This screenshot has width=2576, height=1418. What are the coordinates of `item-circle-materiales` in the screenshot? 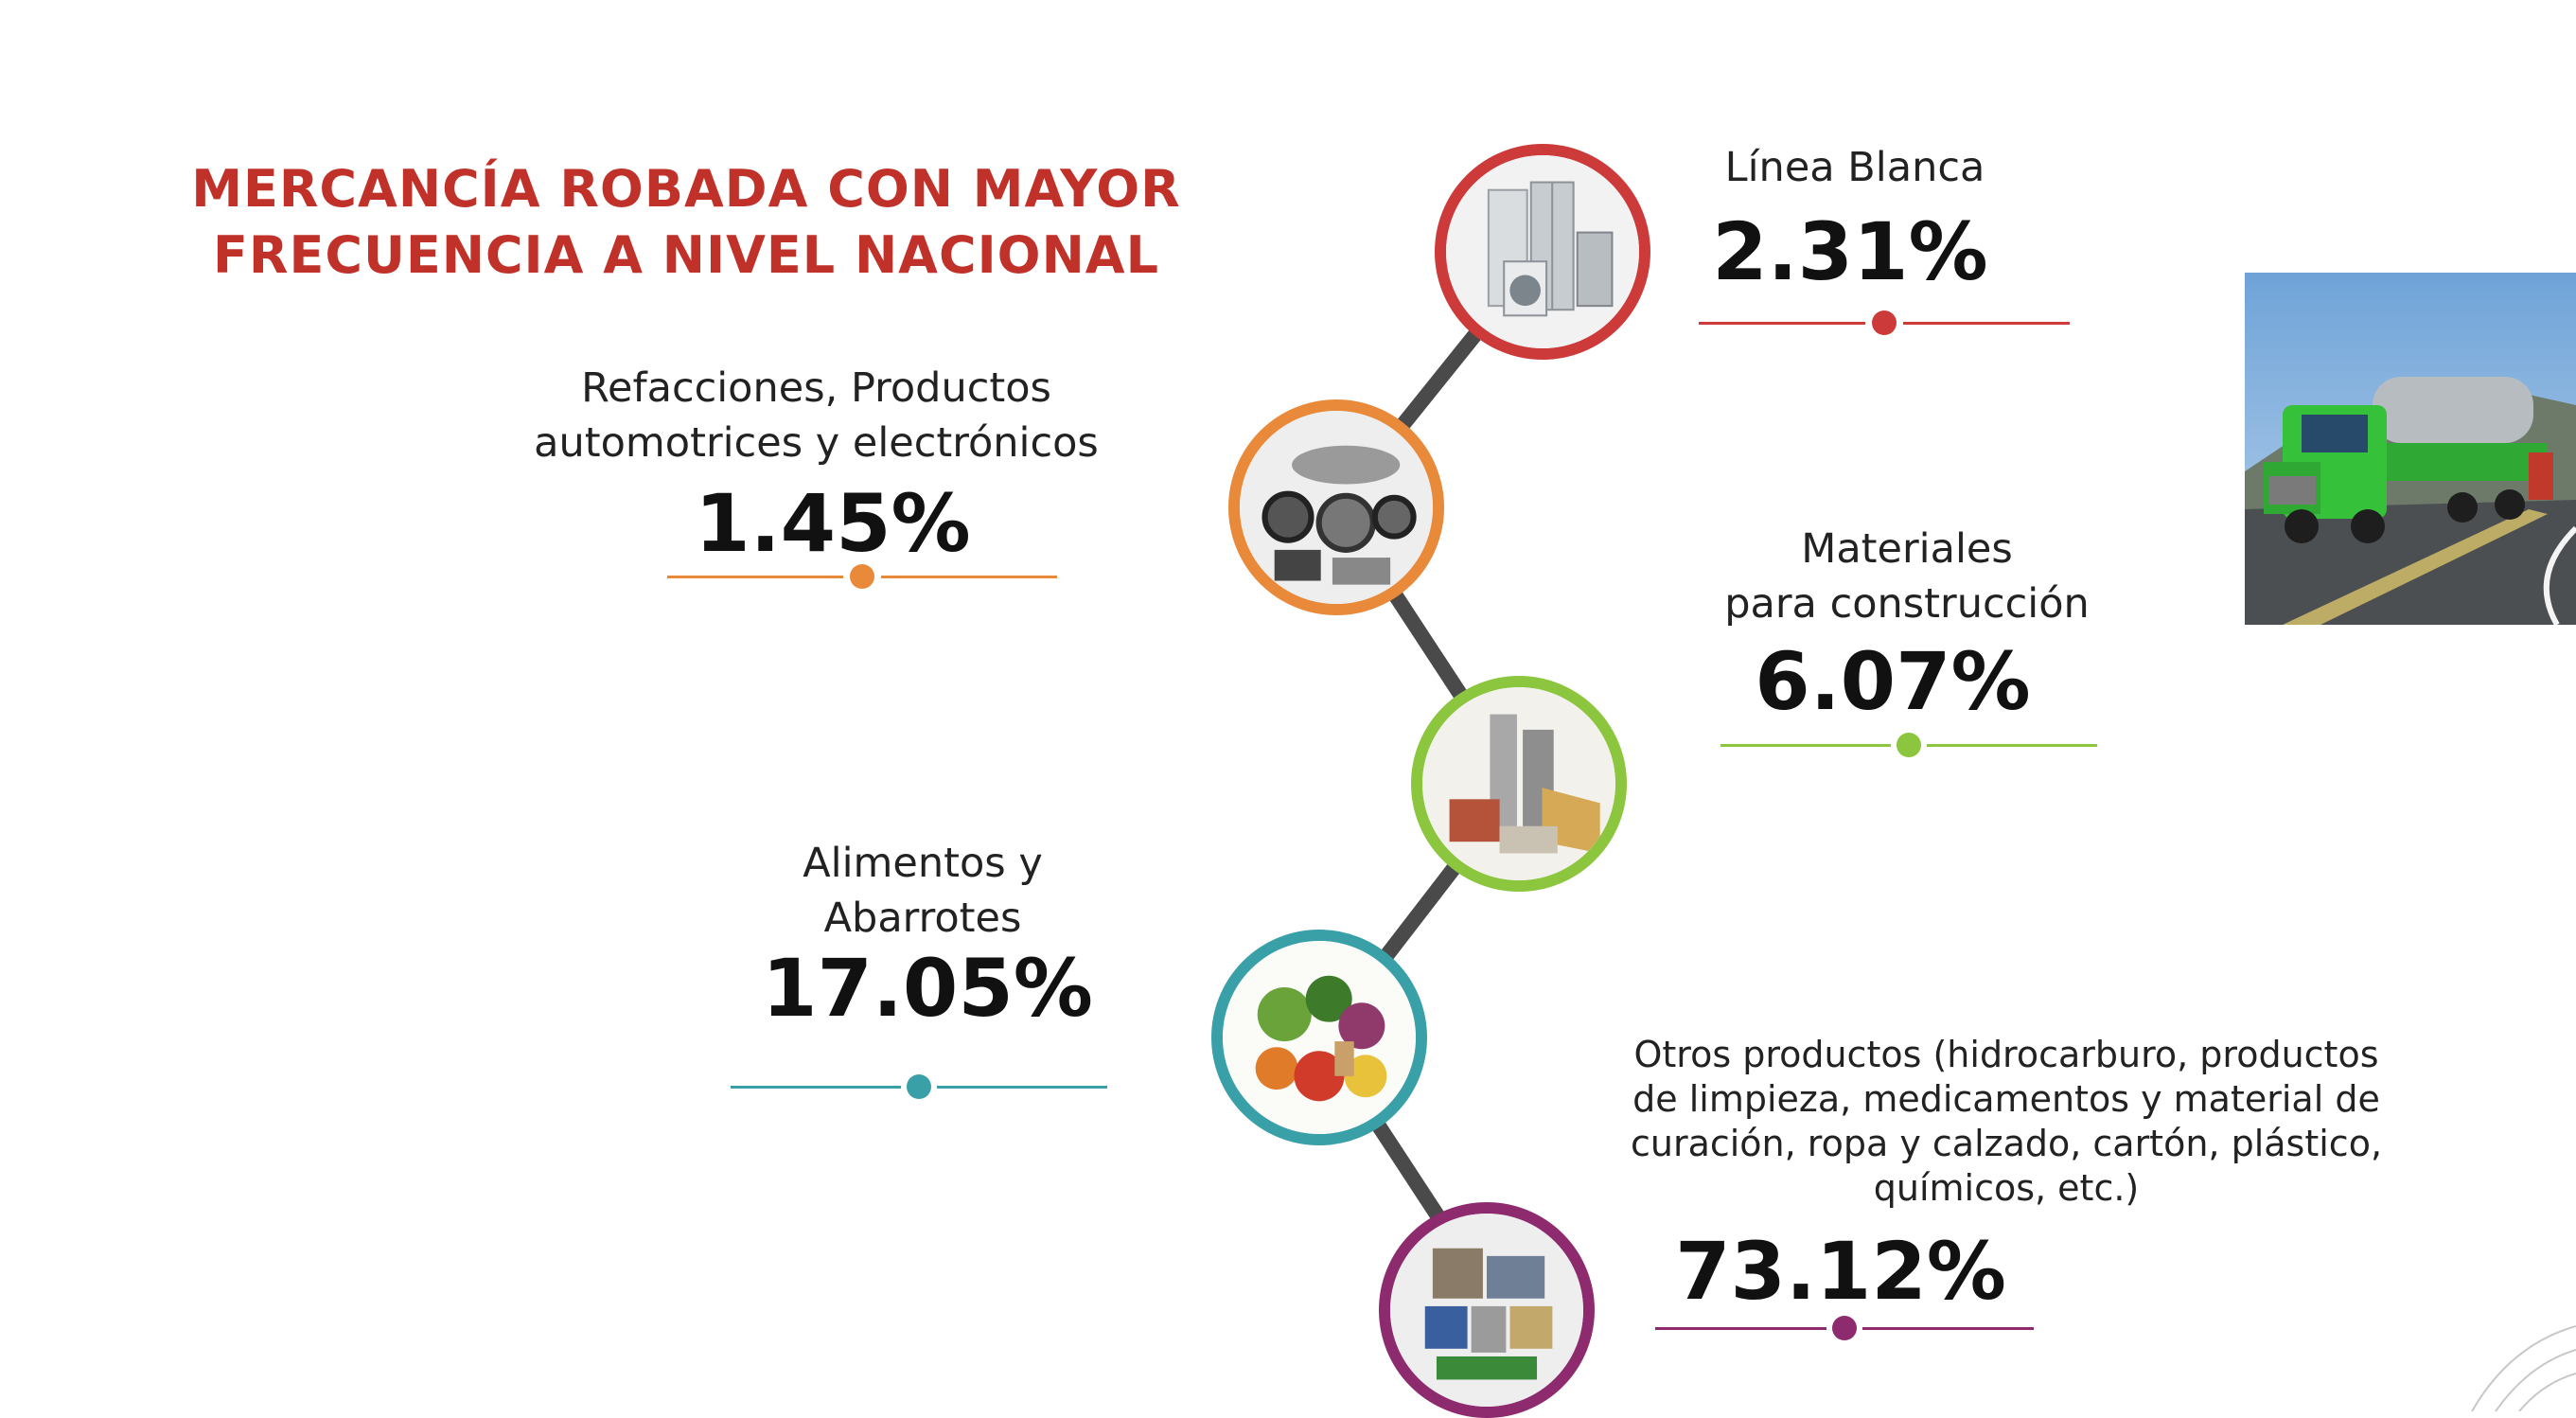 It's located at (1519, 784).